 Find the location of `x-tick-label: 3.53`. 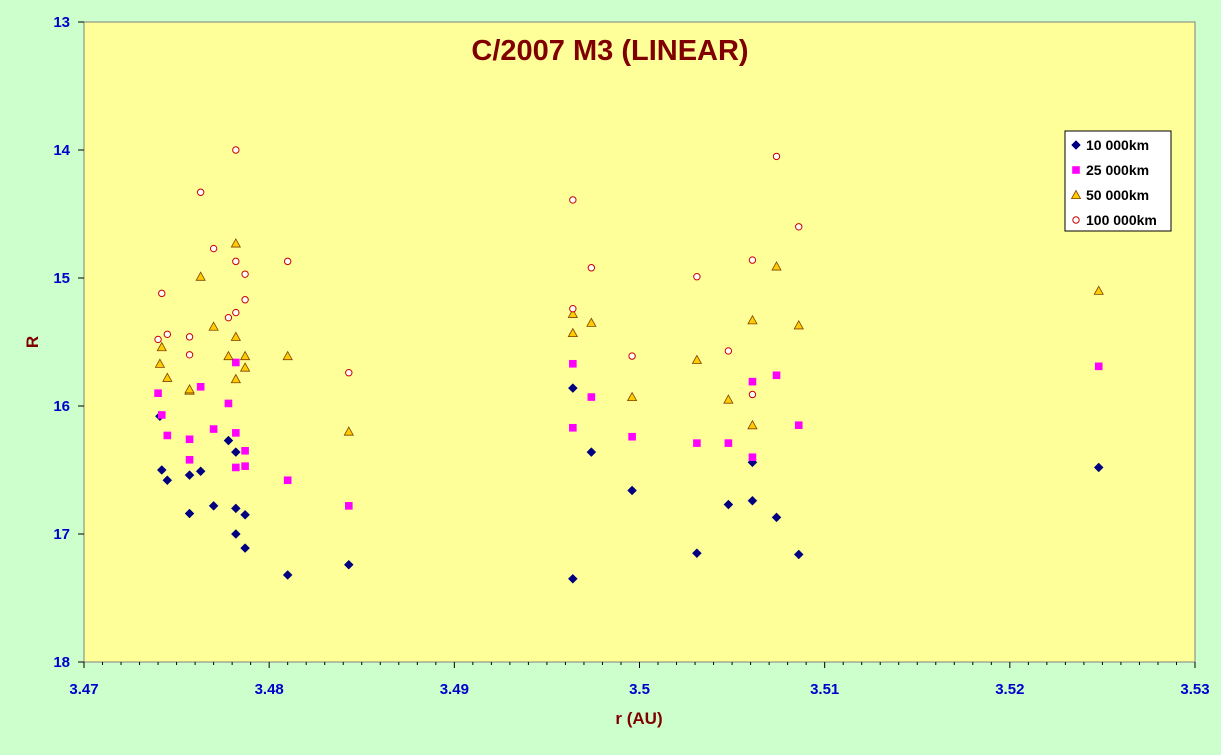

x-tick-label: 3.53 is located at coordinates (1194, 689).